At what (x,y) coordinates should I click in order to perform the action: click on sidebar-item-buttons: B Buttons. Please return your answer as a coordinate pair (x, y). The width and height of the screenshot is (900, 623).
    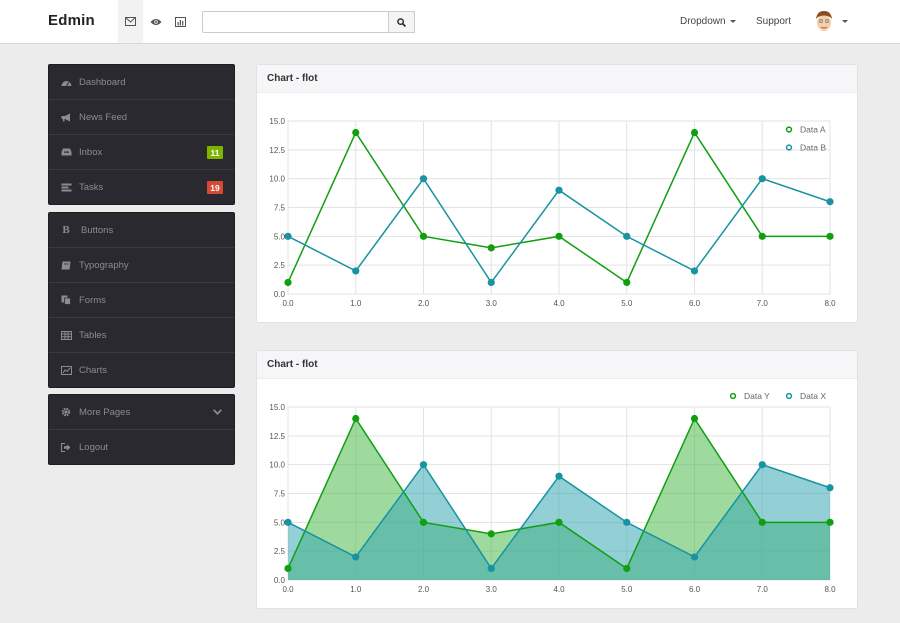
    Looking at the image, I should click on (141, 230).